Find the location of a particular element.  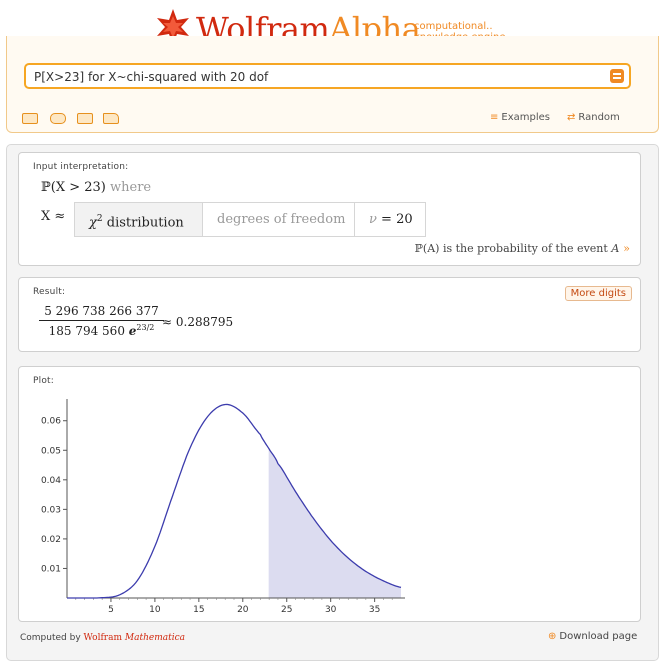

y-tick-label: 0.02 is located at coordinates (51, 540).